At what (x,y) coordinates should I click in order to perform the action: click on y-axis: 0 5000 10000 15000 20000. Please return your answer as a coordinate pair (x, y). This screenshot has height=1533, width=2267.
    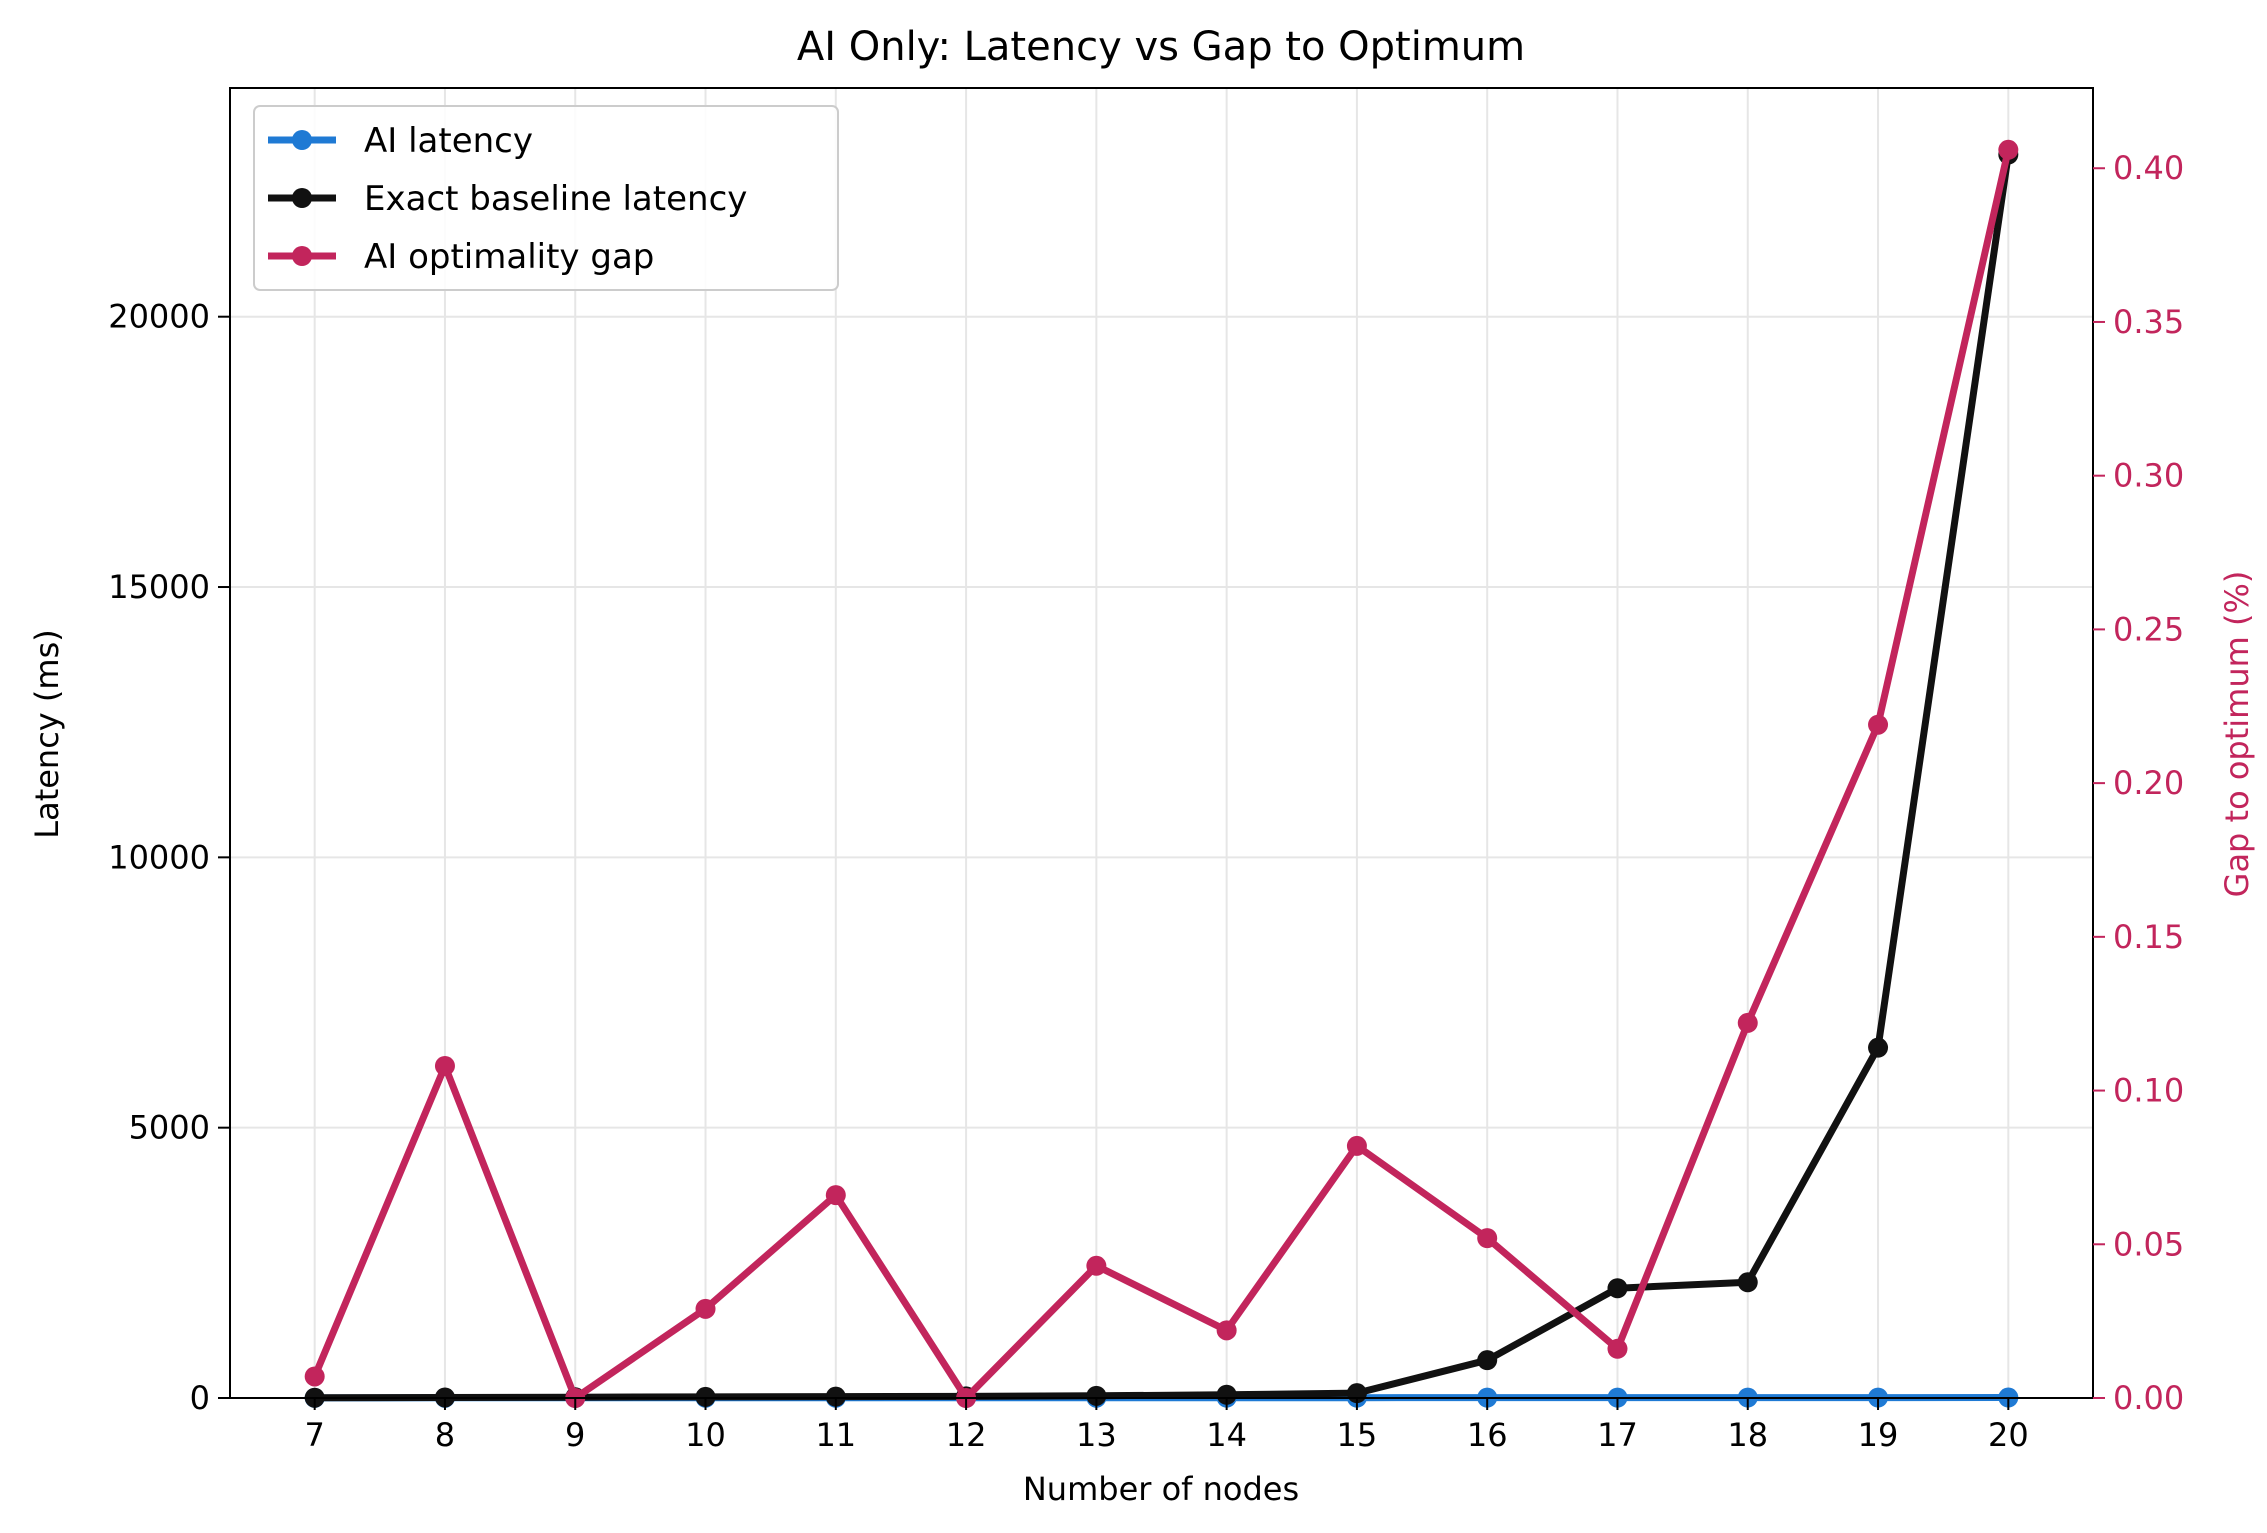
    Looking at the image, I should click on (169, 857).